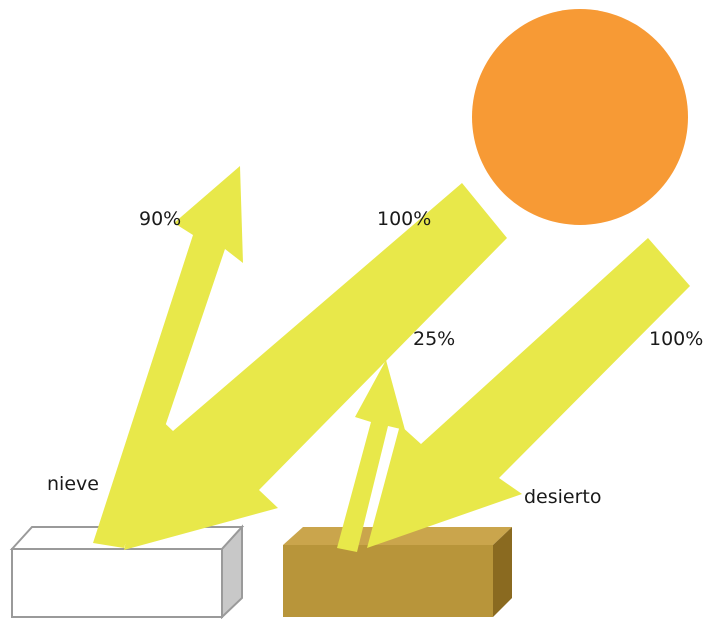 Image resolution: width=710 pixels, height=619 pixels. I want to click on snow-block-front, so click(117, 583).